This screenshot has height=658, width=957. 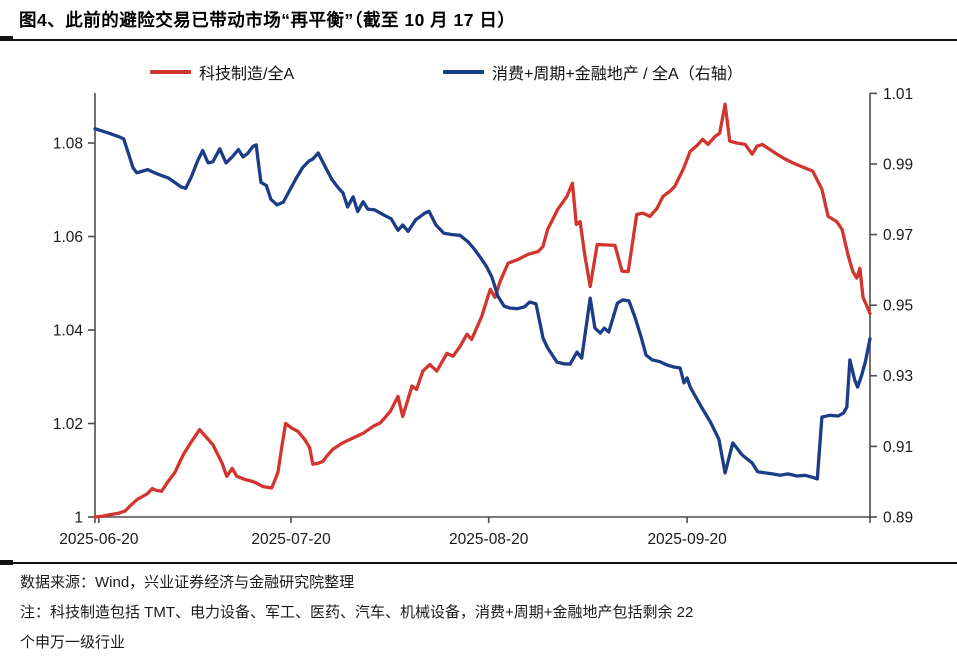 What do you see at coordinates (68, 237) in the screenshot?
I see `svg-text: 1.06` at bounding box center [68, 237].